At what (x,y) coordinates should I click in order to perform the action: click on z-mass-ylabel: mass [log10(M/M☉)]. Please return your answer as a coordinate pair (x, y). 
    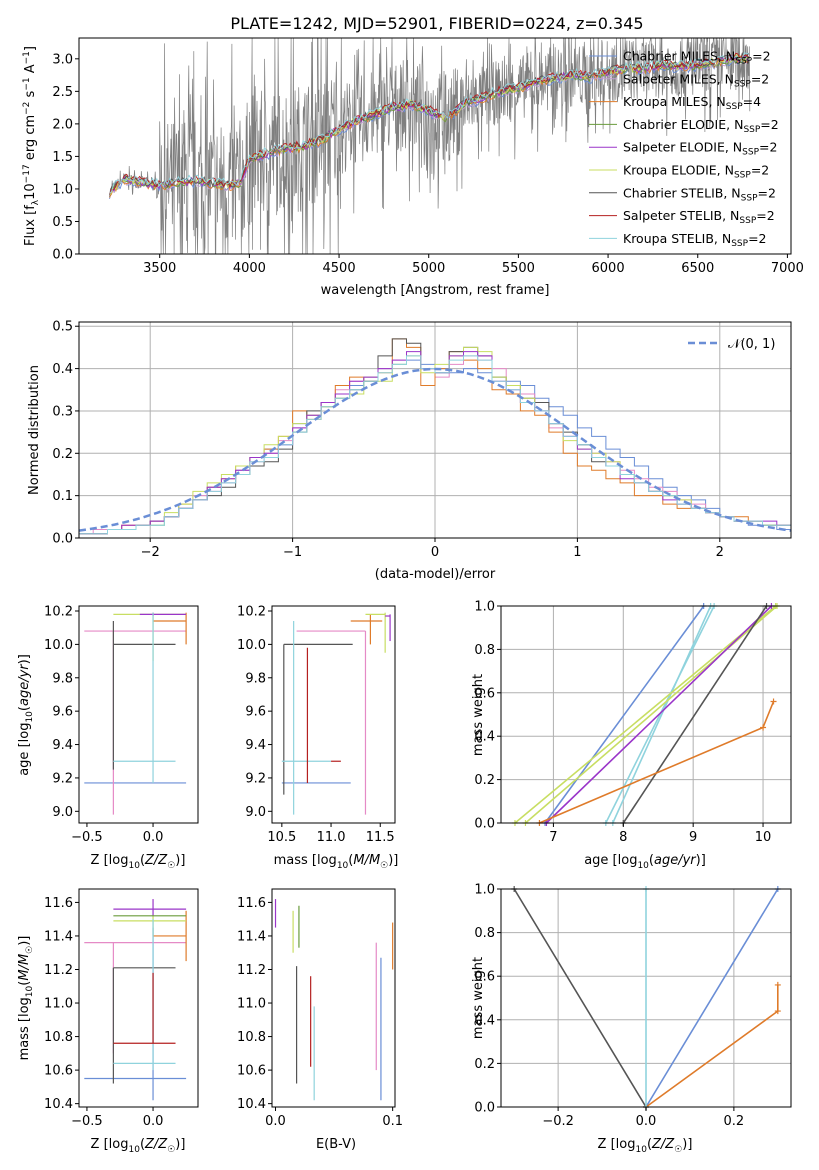
    Looking at the image, I should click on (26, 998).